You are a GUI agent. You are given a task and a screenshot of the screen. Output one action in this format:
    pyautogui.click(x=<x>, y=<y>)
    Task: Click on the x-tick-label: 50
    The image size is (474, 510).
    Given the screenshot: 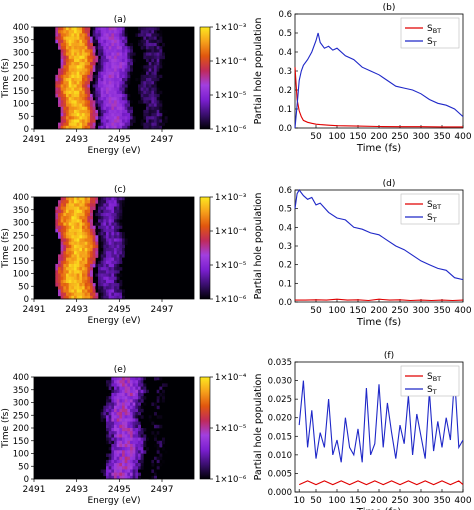 What is the action you would take?
    pyautogui.click(x=316, y=137)
    